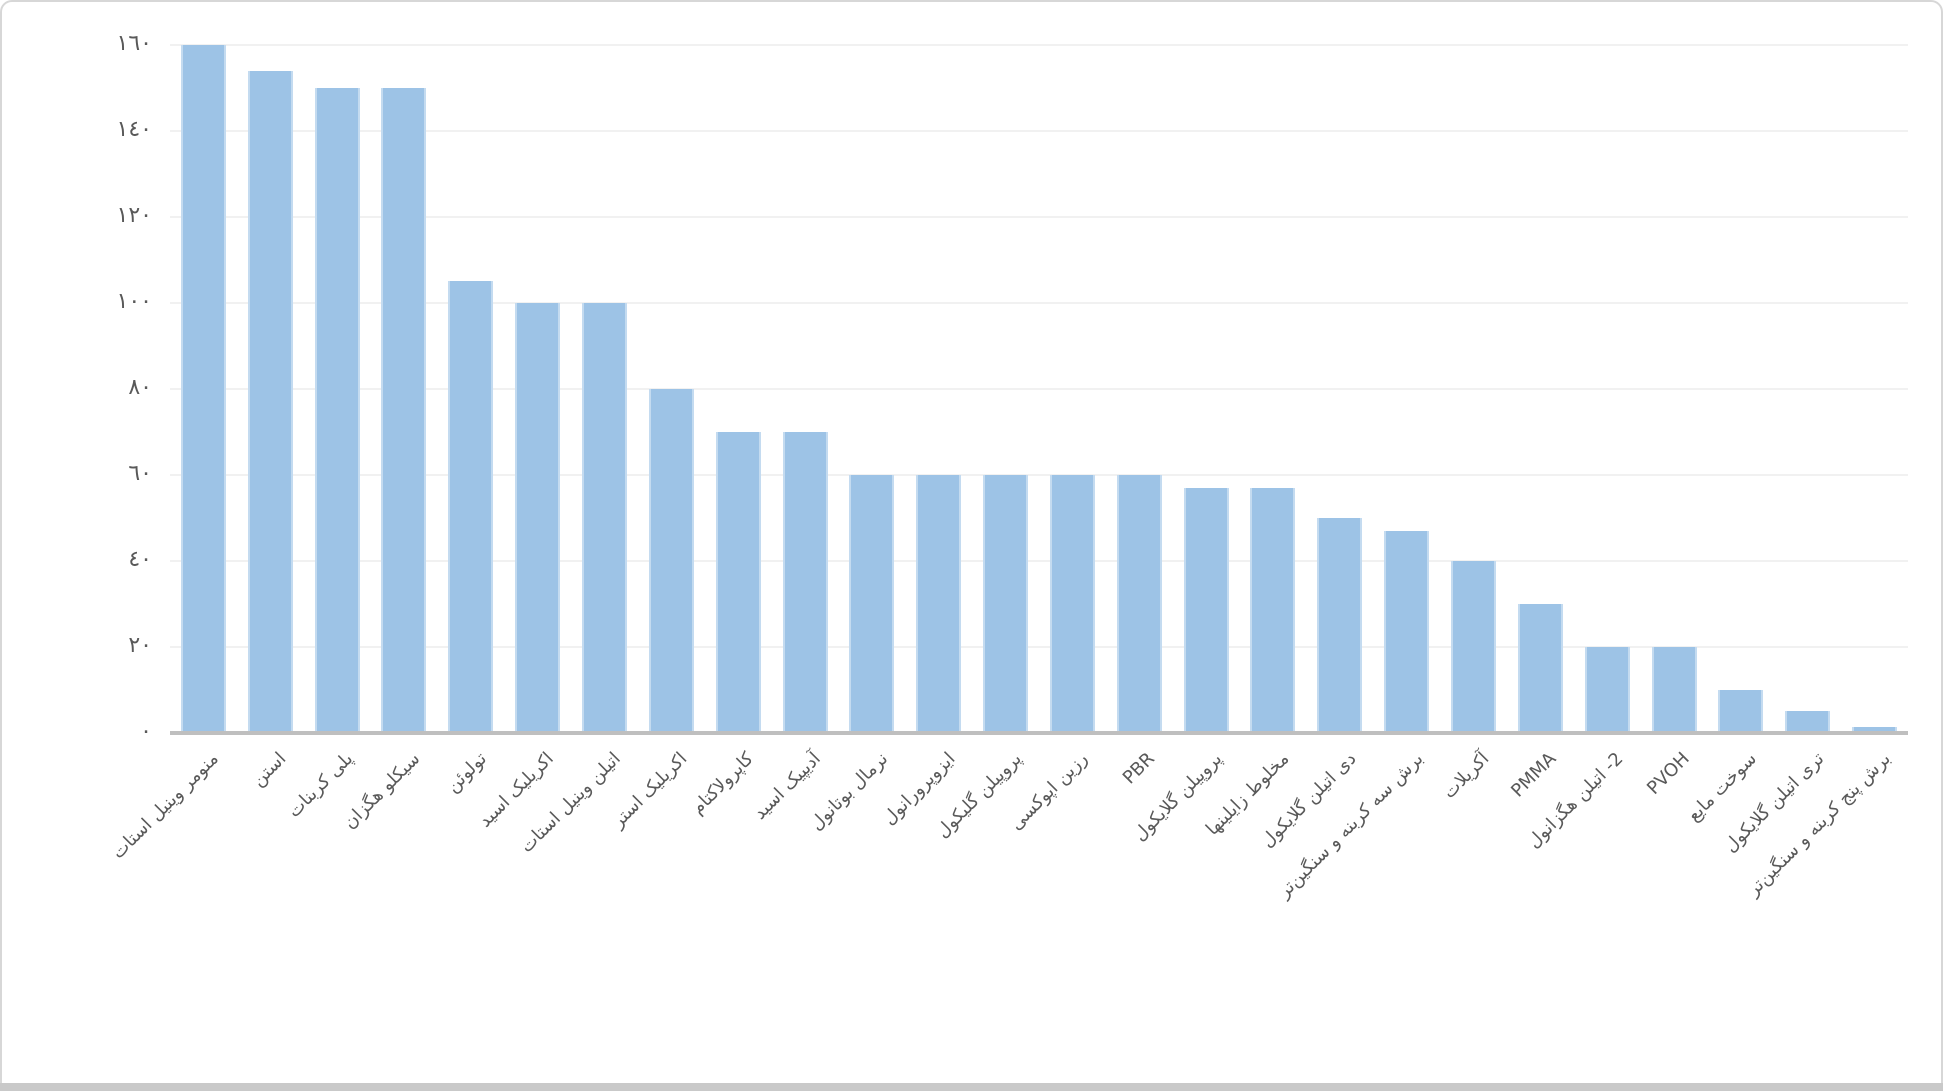  What do you see at coordinates (134, 129) in the screenshot?
I see `y-tick-label: ١٤٠` at bounding box center [134, 129].